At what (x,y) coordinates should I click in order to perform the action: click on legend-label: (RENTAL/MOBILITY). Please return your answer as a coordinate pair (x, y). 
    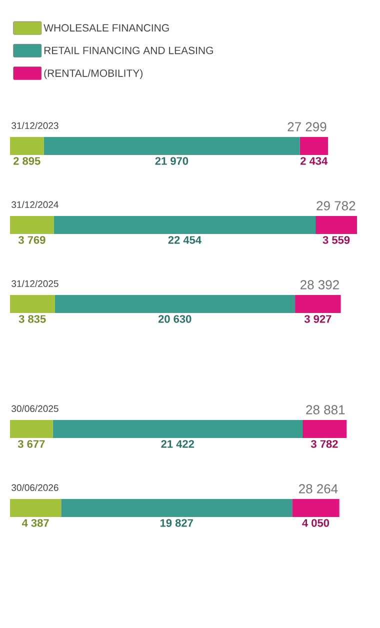
    Looking at the image, I should click on (93, 74).